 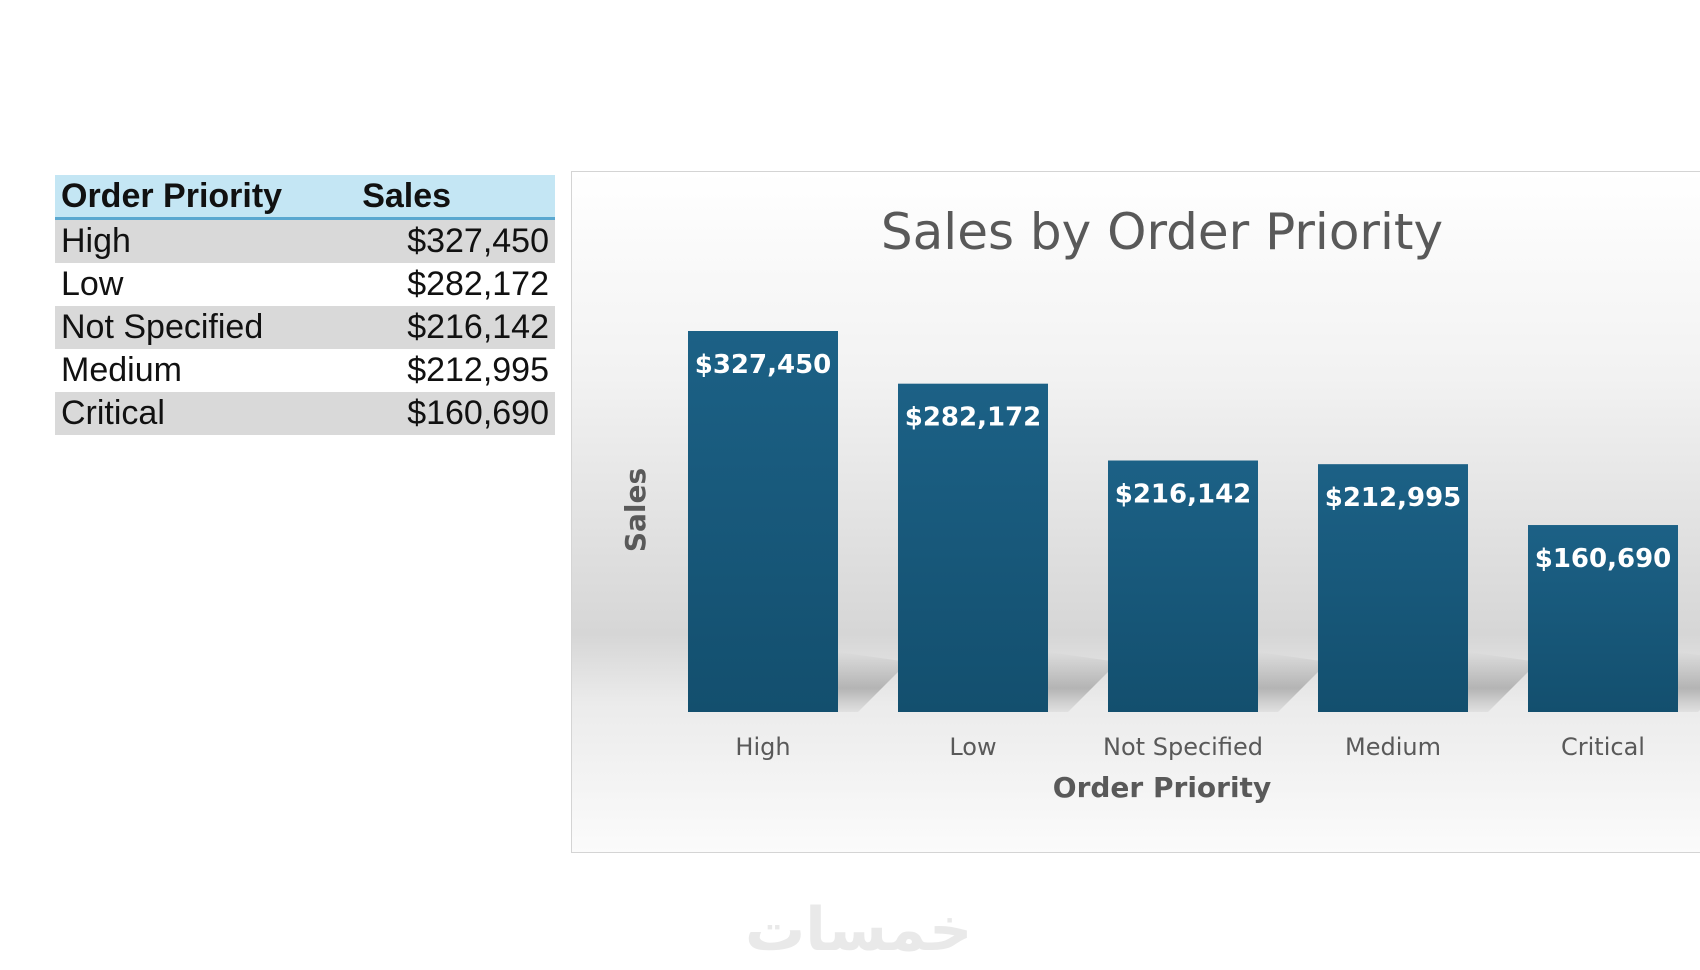 I want to click on data-label: $327,450, so click(x=763, y=365).